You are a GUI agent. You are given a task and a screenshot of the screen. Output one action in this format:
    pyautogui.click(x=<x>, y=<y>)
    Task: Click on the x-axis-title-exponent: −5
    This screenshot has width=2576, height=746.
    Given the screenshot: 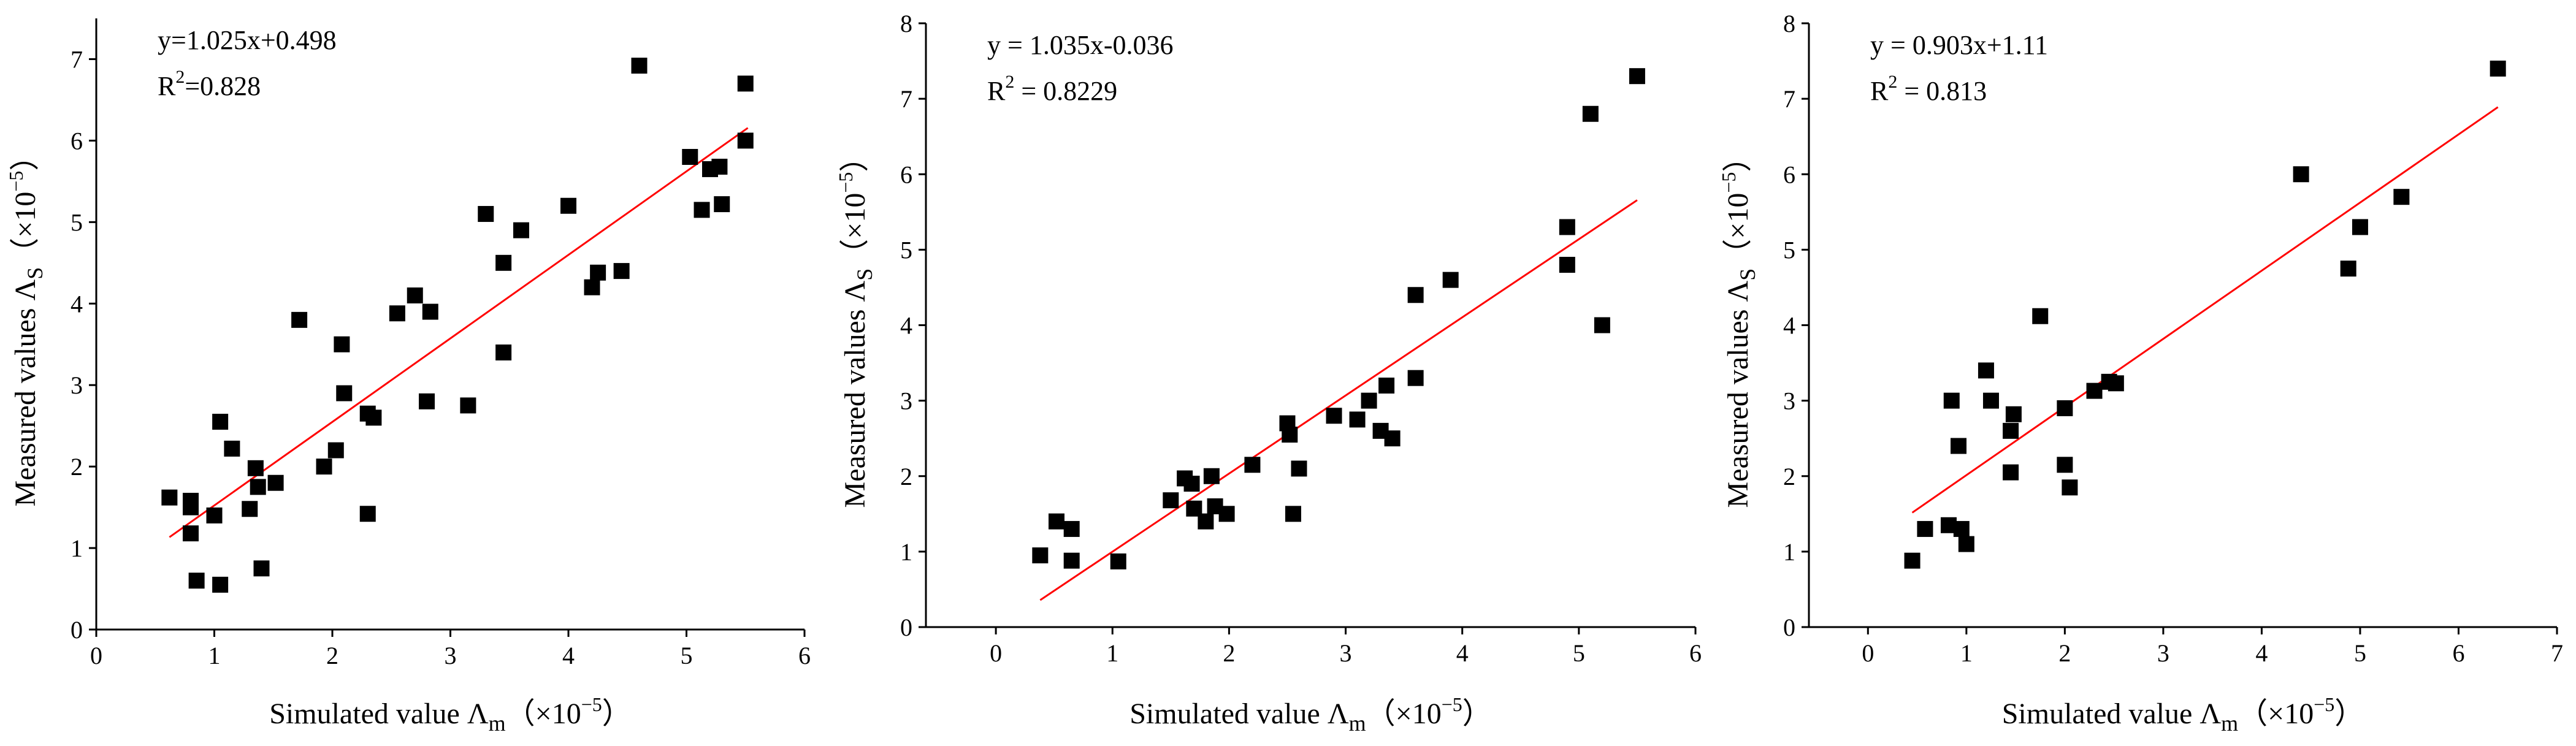 What is the action you would take?
    pyautogui.click(x=2324, y=704)
    